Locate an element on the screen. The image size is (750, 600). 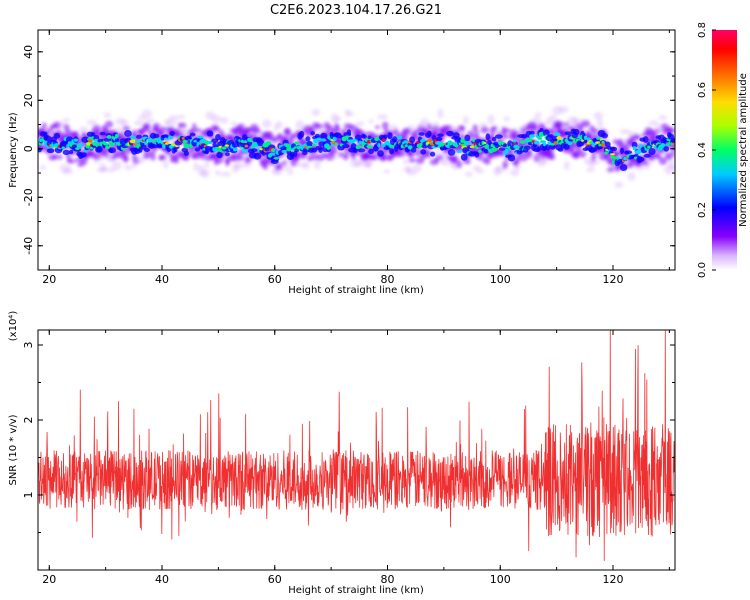
y-tick-label: 2 is located at coordinates (28, 420).